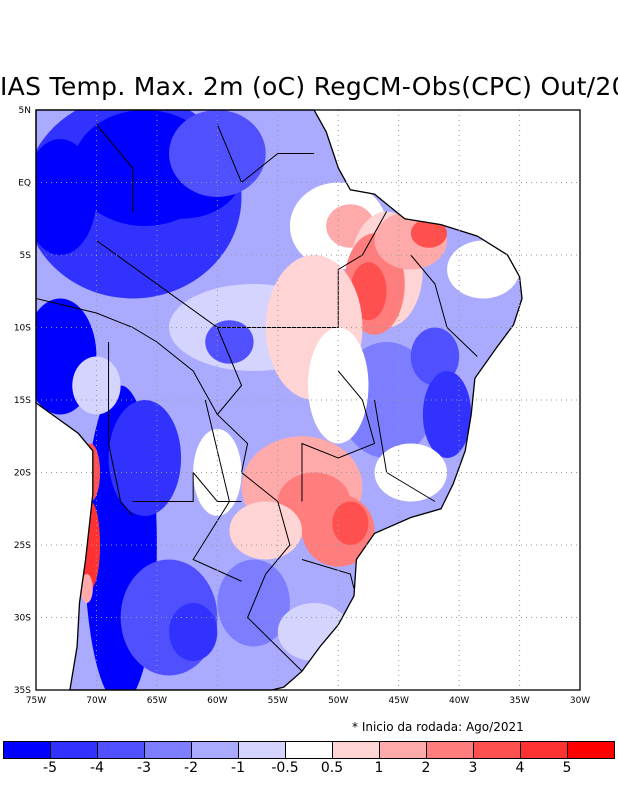  What do you see at coordinates (26, 256) in the screenshot?
I see `lat-tick-label: 5S` at bounding box center [26, 256].